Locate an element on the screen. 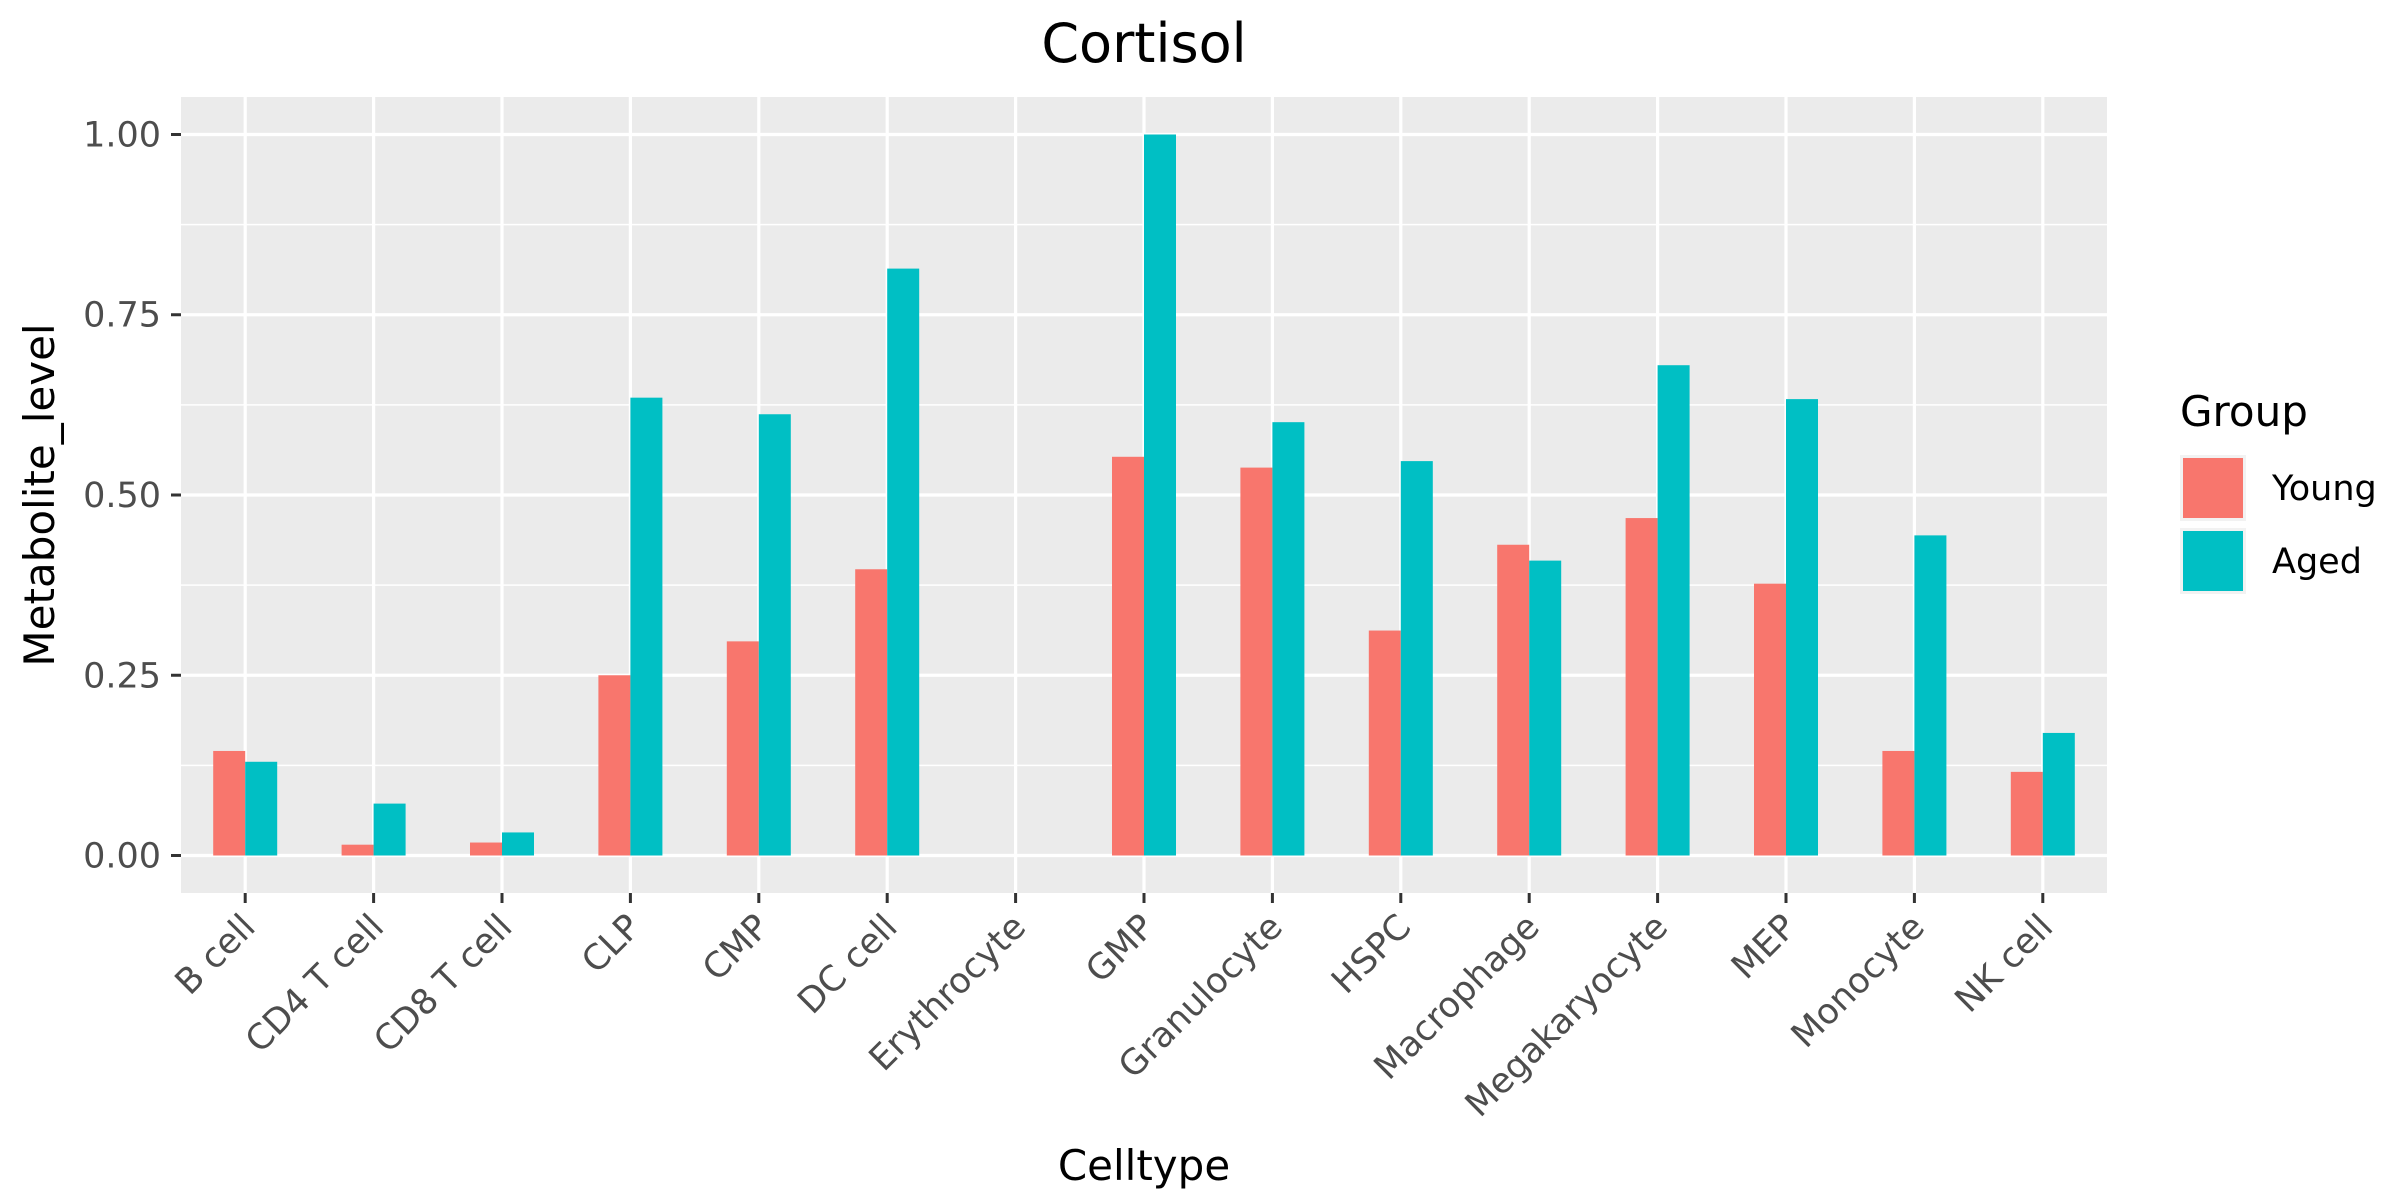 The image size is (2400, 1200). x-tick-label: DC cell is located at coordinates (847, 964).